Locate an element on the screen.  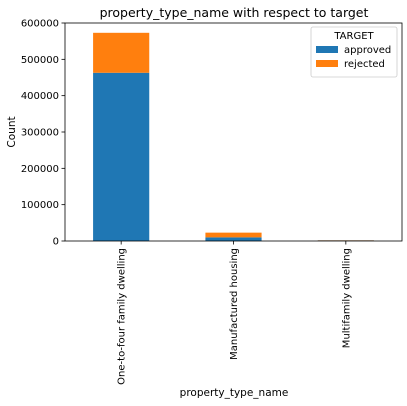
x-tick-label: One-to-four family dwelling is located at coordinates (122, 316).